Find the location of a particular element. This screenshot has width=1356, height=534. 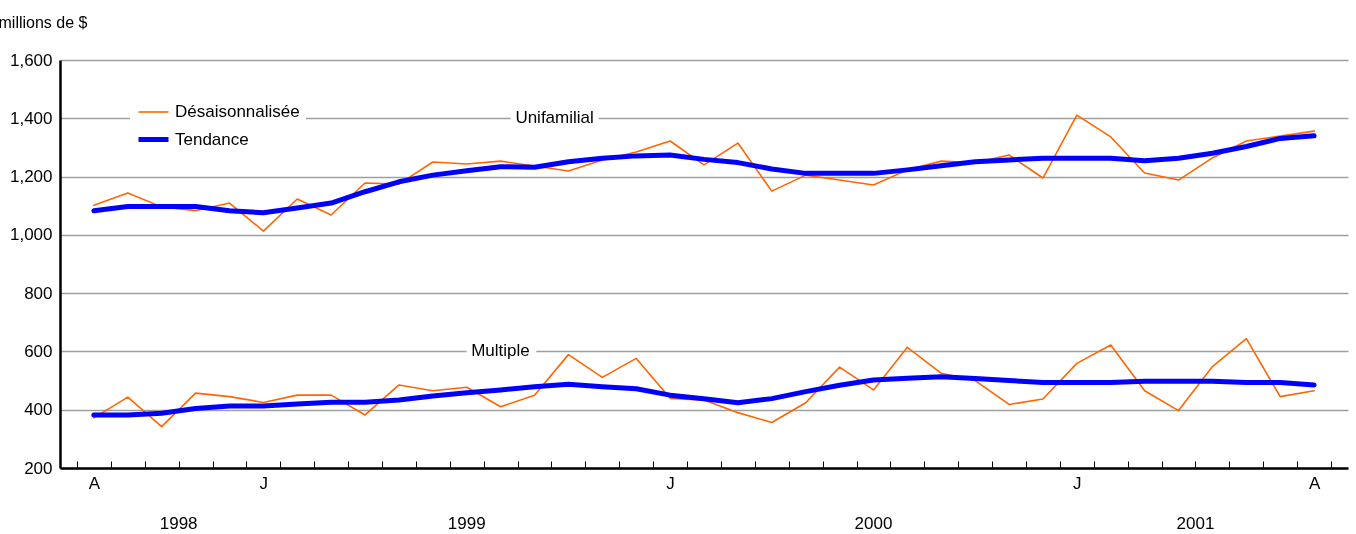

legend-label: Désaisonnalisée is located at coordinates (237, 111).